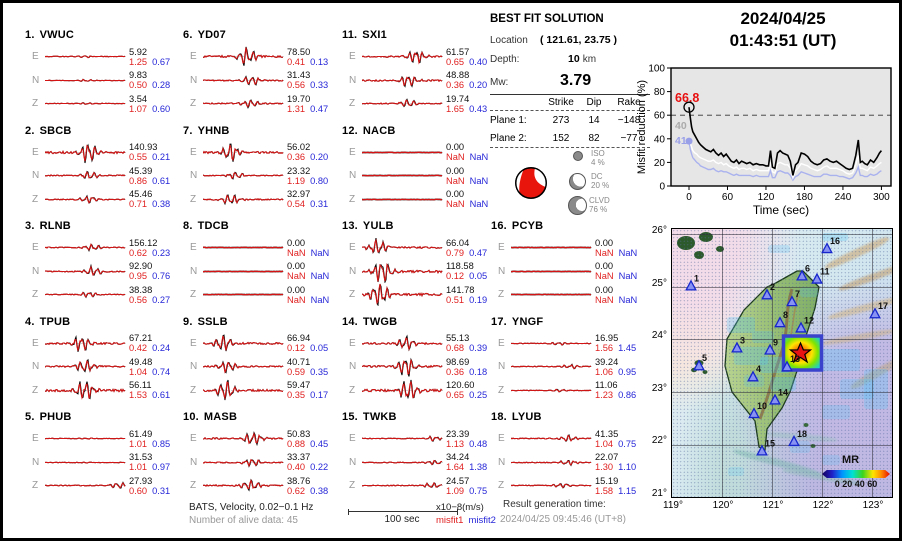  I want to click on misfit2-value: 0.75, so click(627, 443).